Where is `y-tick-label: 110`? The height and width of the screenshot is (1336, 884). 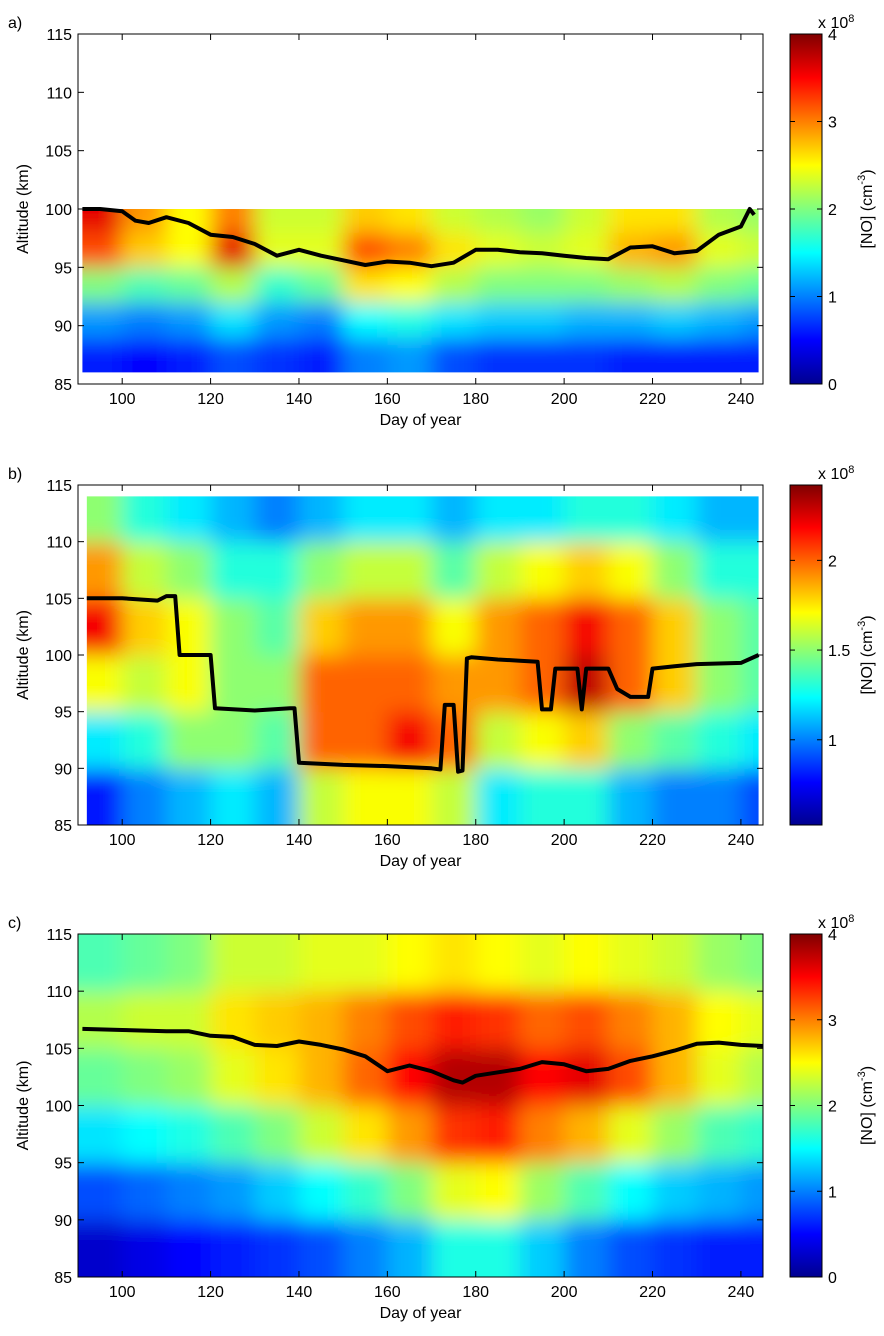 y-tick-label: 110 is located at coordinates (59, 543).